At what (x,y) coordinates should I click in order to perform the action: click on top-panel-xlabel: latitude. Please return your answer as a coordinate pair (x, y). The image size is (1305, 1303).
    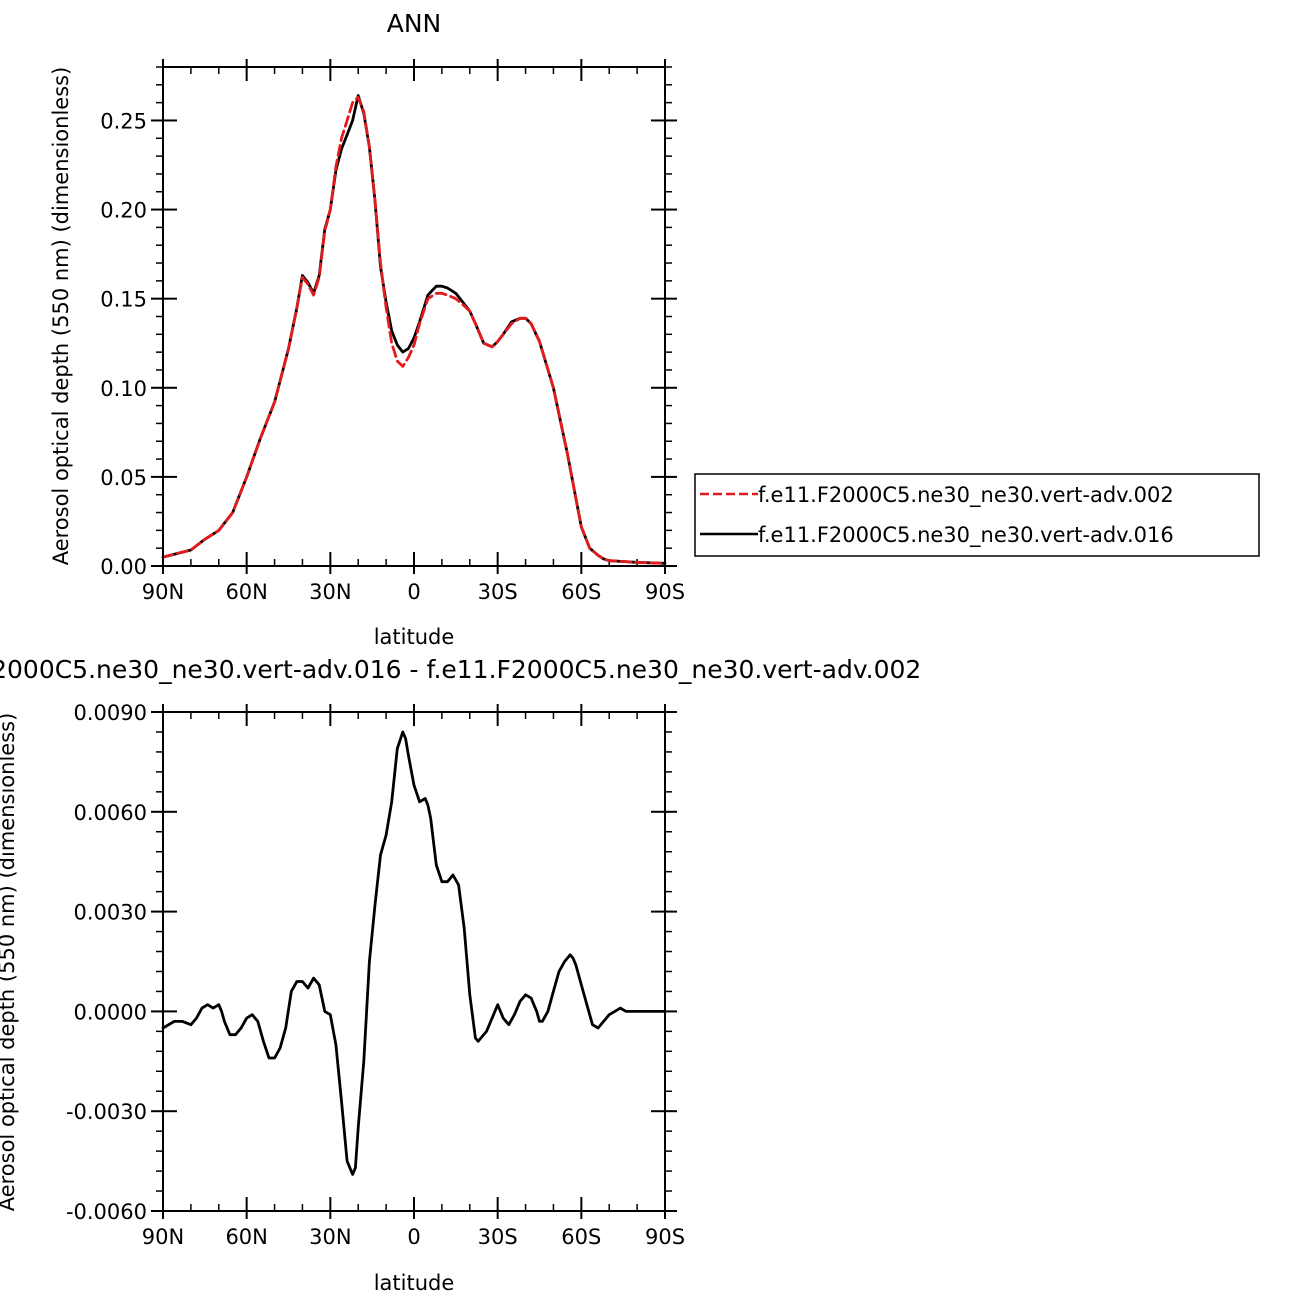
    Looking at the image, I should click on (414, 637).